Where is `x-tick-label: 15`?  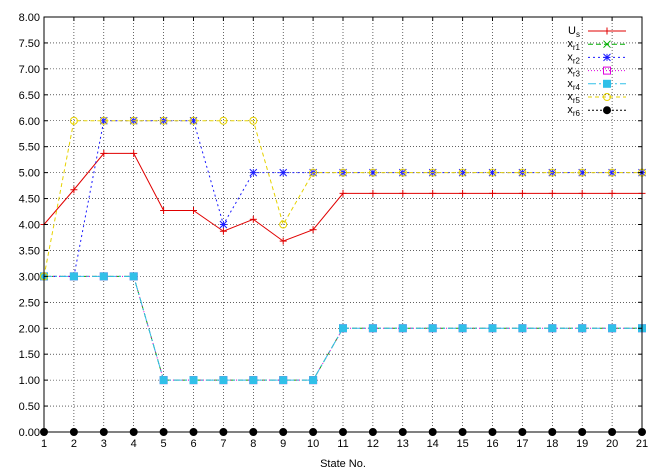 x-tick-label: 15 is located at coordinates (462, 444).